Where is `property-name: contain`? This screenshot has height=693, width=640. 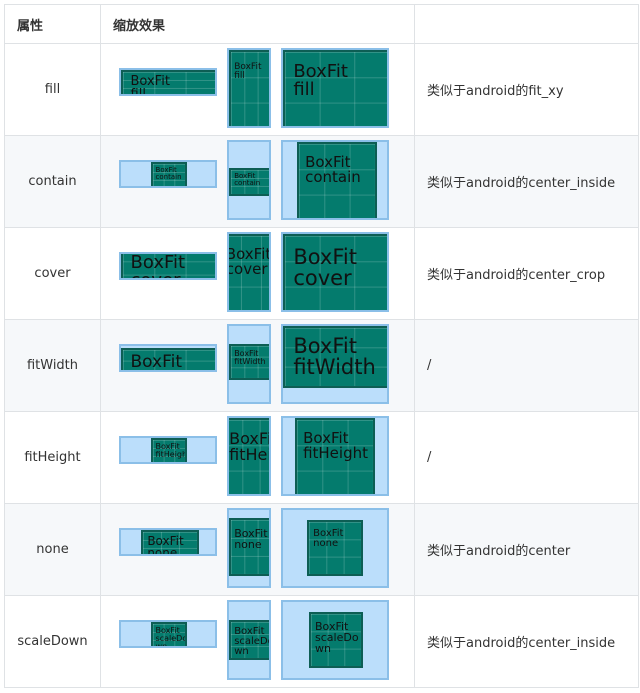 property-name: contain is located at coordinates (52, 181).